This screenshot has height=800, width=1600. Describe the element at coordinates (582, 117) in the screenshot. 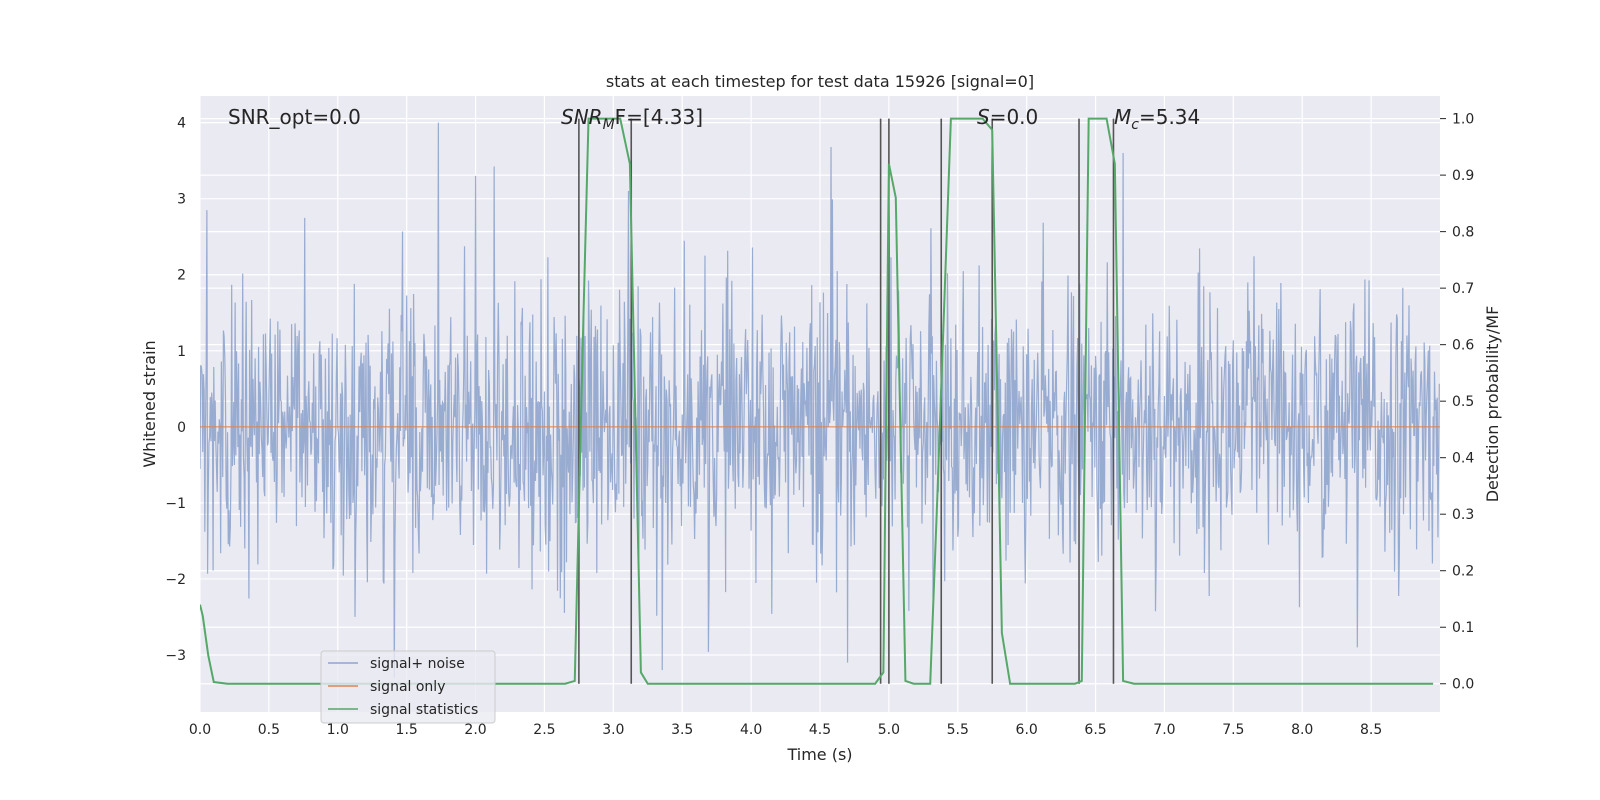

I see `annotation-snr-mf-main: SNR` at that location.